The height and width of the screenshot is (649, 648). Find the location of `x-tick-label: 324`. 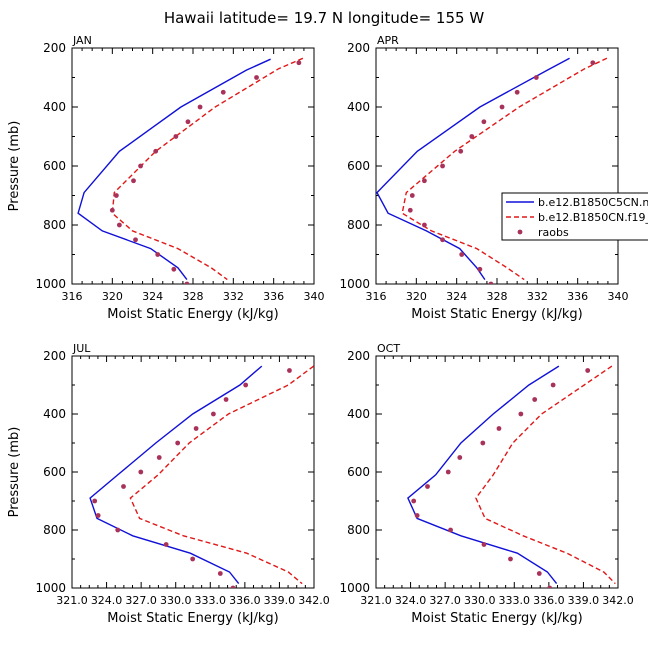

x-tick-label: 324 is located at coordinates (152, 296).